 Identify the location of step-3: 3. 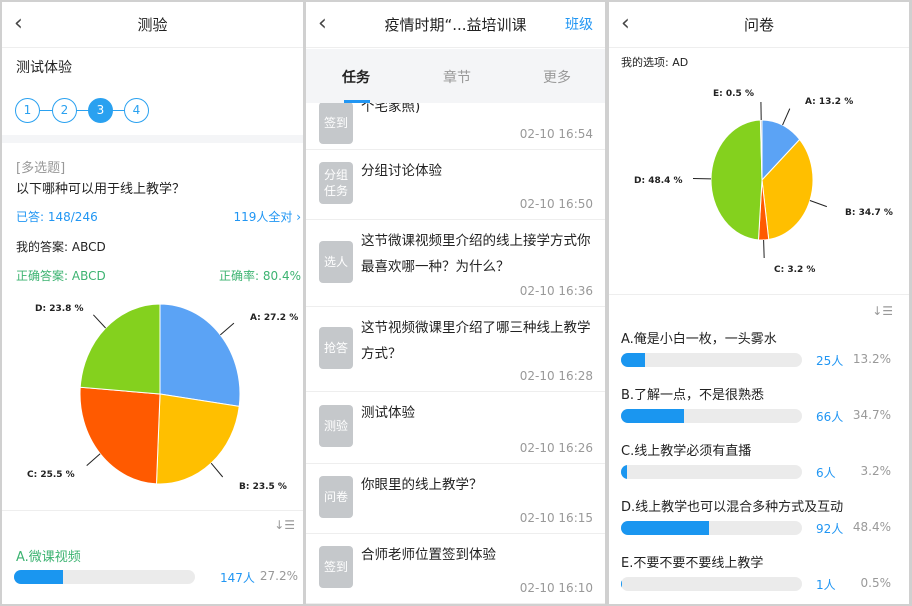
(100, 110).